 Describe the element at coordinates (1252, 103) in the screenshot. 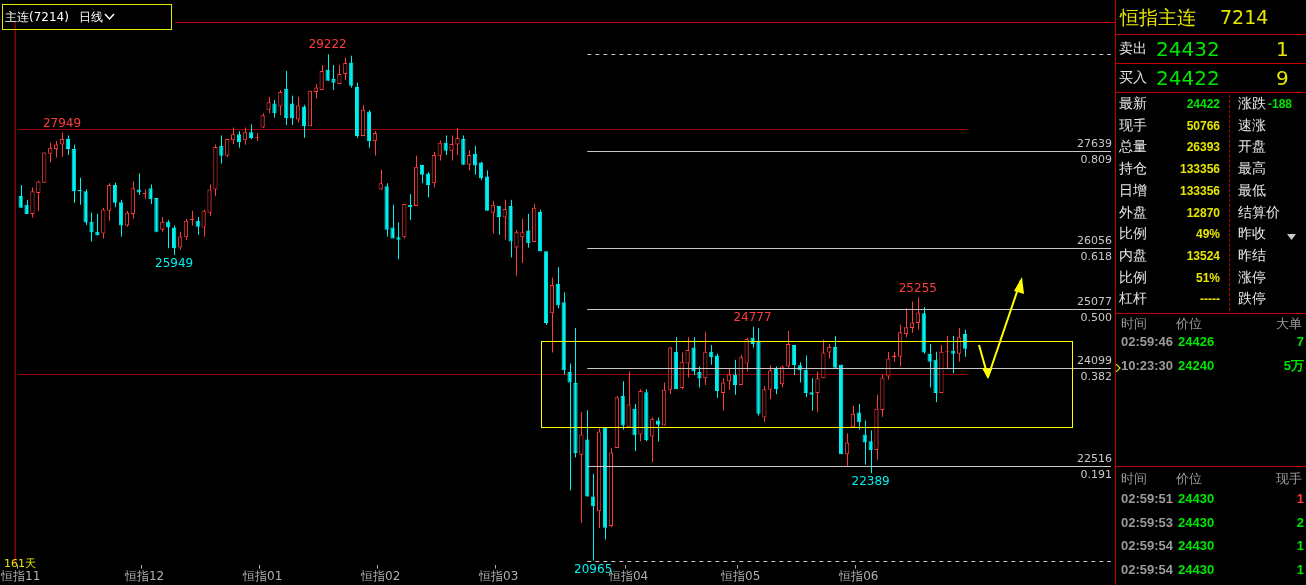

I see `text: 涨跌` at that location.